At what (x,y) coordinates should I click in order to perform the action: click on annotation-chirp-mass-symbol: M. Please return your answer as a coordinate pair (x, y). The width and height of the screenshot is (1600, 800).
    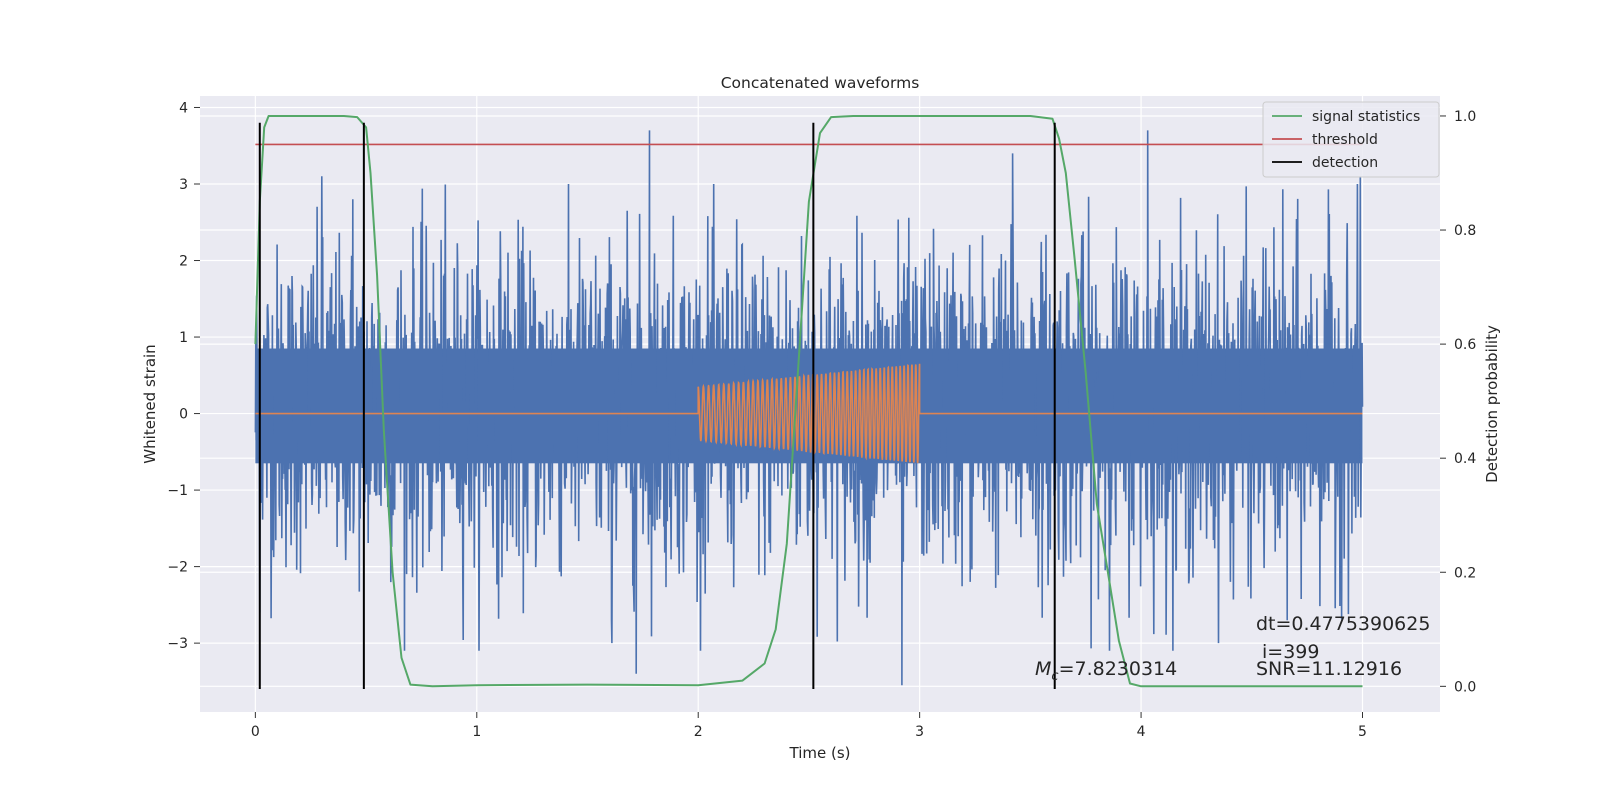
    Looking at the image, I should click on (1043, 669).